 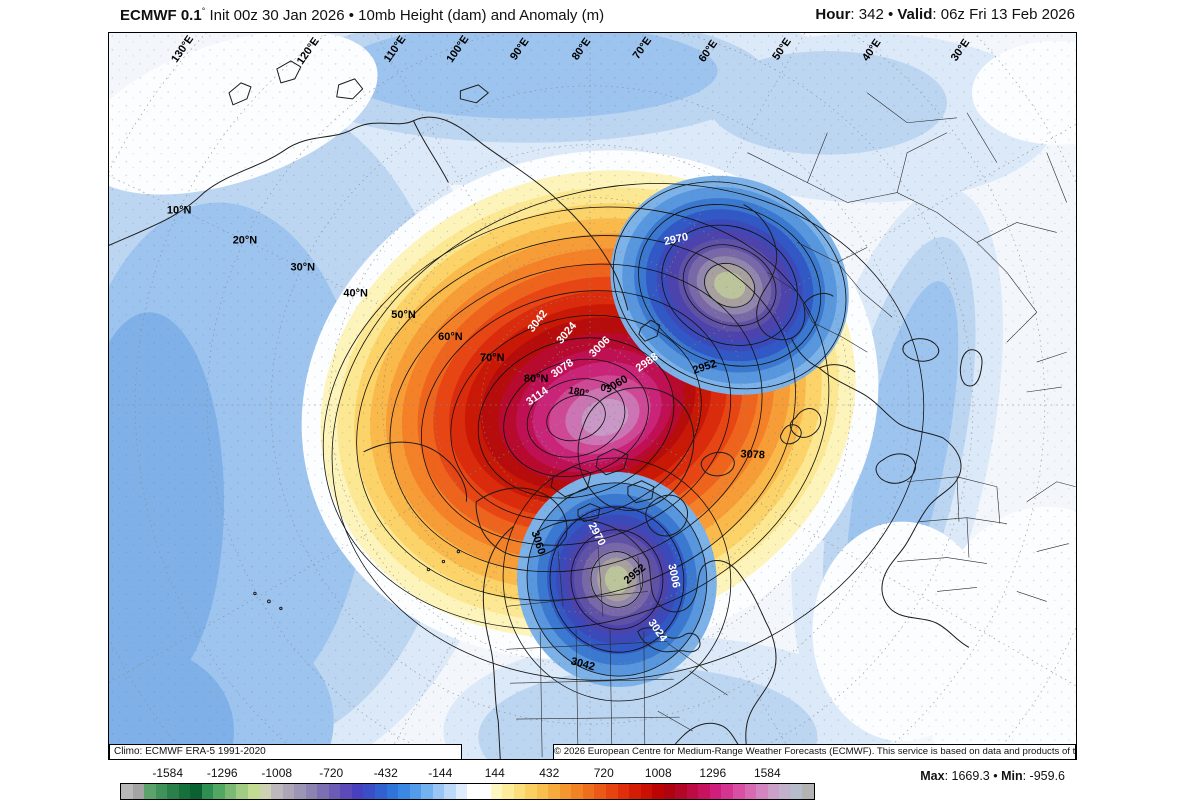 I want to click on valid-time-title: Hour: 342 • Valid: 06z Fri 13 Feb 2026, so click(x=945, y=14).